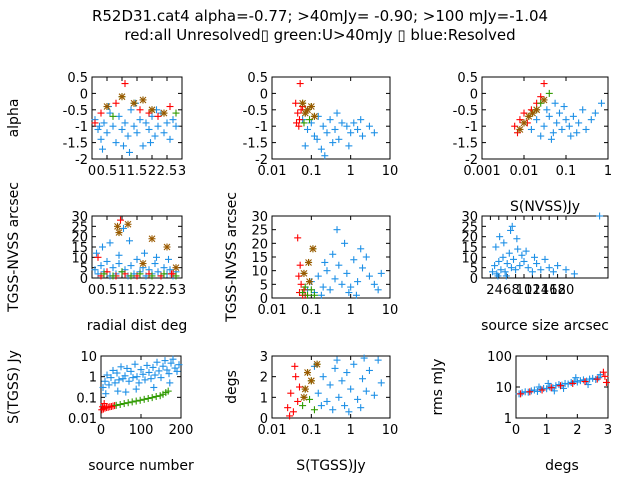 The width and height of the screenshot is (640, 480). Describe the element at coordinates (152, 171) in the screenshot. I see `x-tick-label: 2` at that location.